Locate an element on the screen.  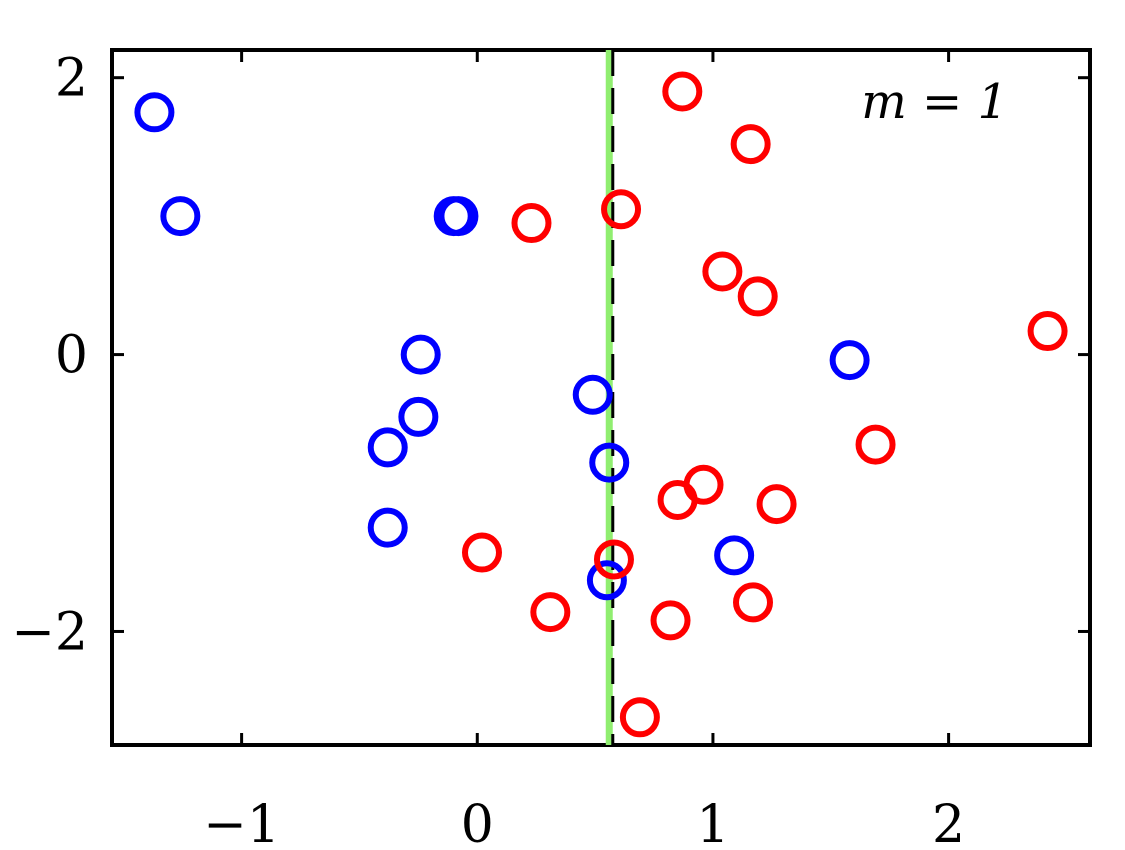
y-tick-label: 0 is located at coordinates (71, 356).